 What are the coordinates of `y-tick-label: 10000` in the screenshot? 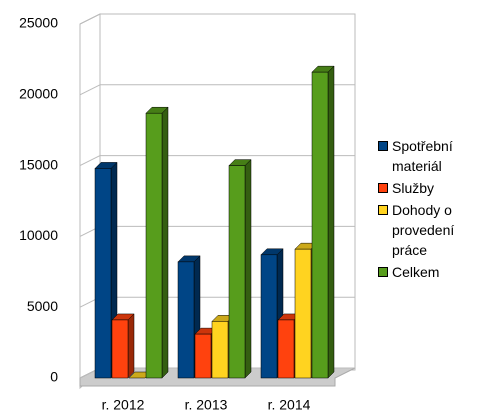 It's located at (38, 235).